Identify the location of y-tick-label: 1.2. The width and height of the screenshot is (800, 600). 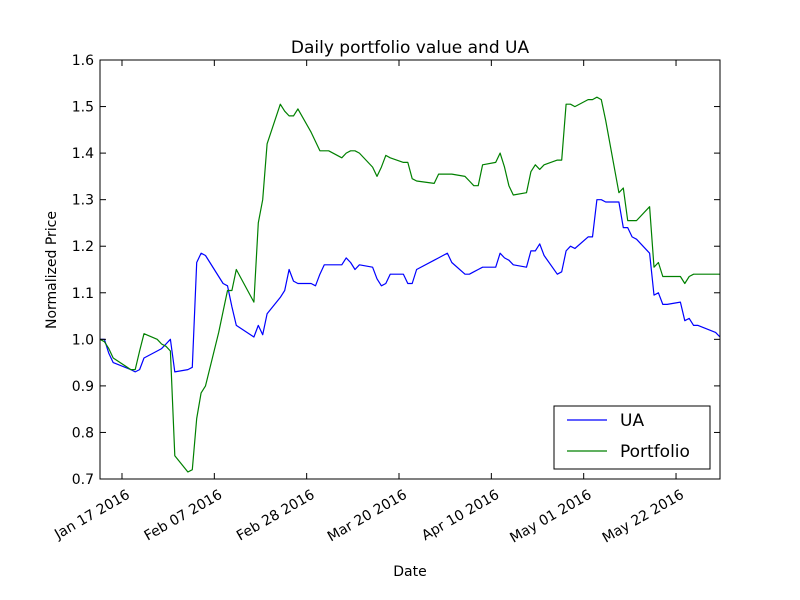
(83, 247).